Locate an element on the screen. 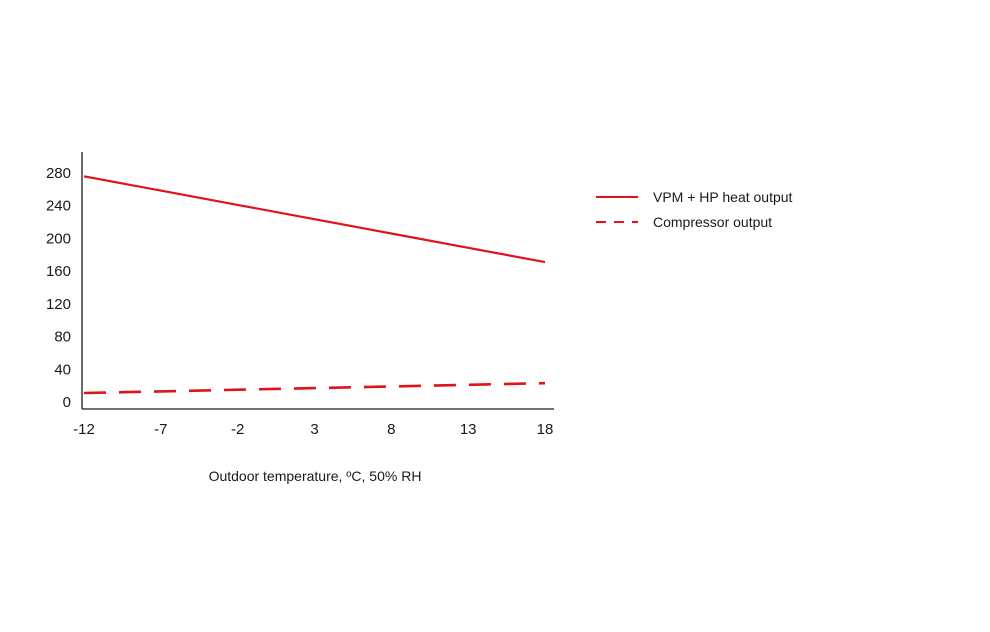  x-tick-label: -2 is located at coordinates (237, 429).